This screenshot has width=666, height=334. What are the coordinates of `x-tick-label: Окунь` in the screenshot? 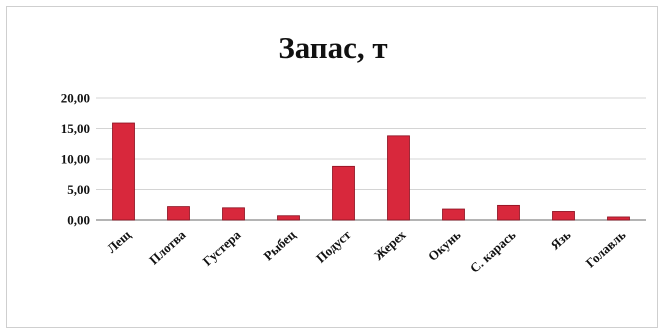 It's located at (444, 245).